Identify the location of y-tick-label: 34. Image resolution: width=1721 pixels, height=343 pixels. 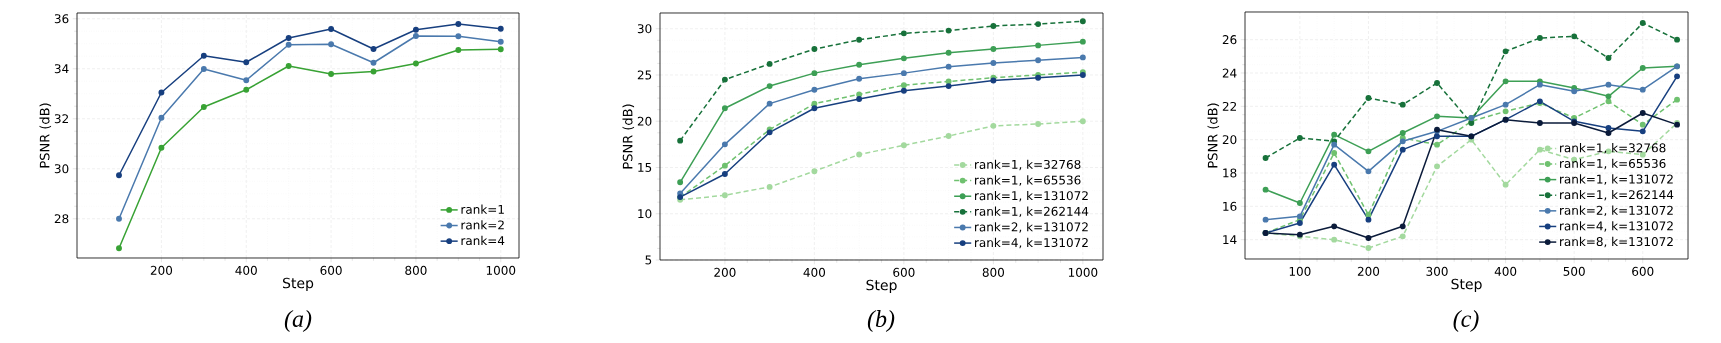
(61, 69).